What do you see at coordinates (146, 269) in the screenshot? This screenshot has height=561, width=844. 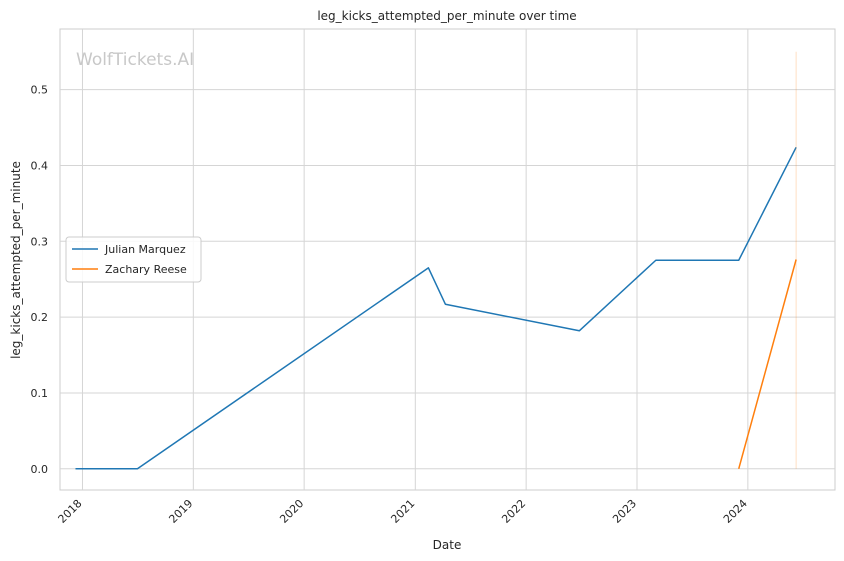 I see `legend-label-zachary-reese: Zachary Reese` at bounding box center [146, 269].